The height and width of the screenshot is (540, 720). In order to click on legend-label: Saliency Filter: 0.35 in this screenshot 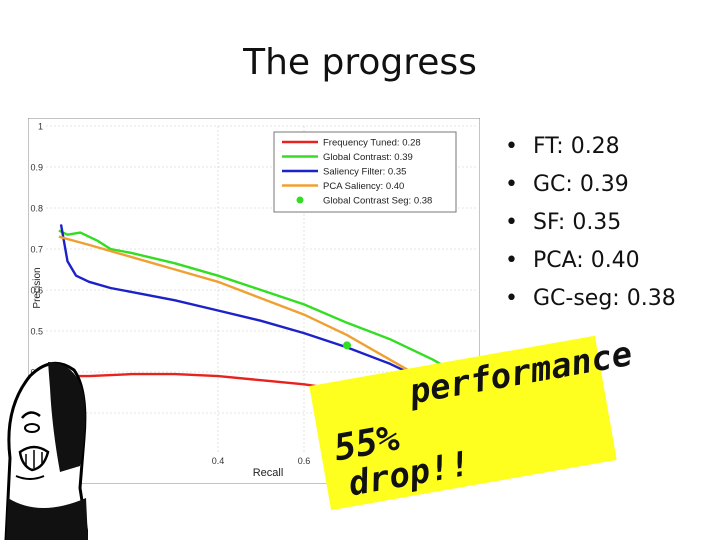, I will do `click(364, 172)`.